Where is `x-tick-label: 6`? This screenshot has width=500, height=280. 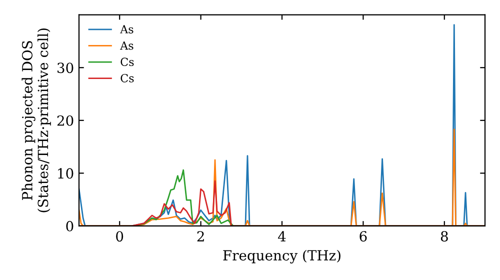
x-tick-label: 6 is located at coordinates (363, 236).